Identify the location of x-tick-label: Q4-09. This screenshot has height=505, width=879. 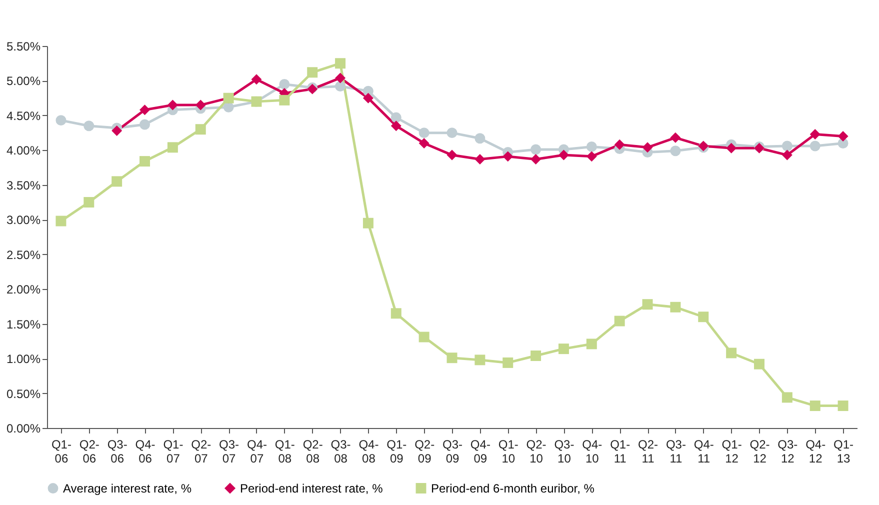
(480, 452).